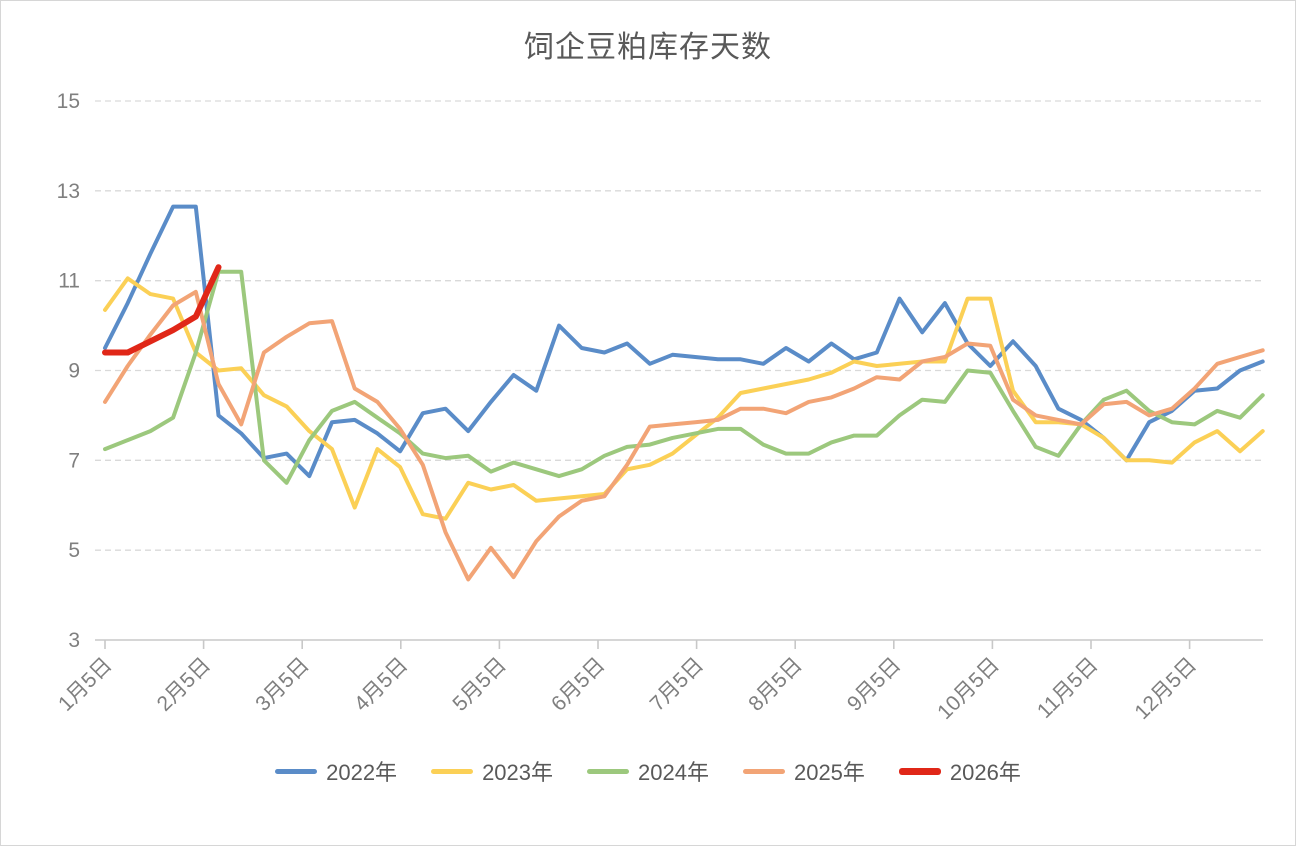 The height and width of the screenshot is (846, 1296). What do you see at coordinates (68, 101) in the screenshot?
I see `y-axis-label: 15` at bounding box center [68, 101].